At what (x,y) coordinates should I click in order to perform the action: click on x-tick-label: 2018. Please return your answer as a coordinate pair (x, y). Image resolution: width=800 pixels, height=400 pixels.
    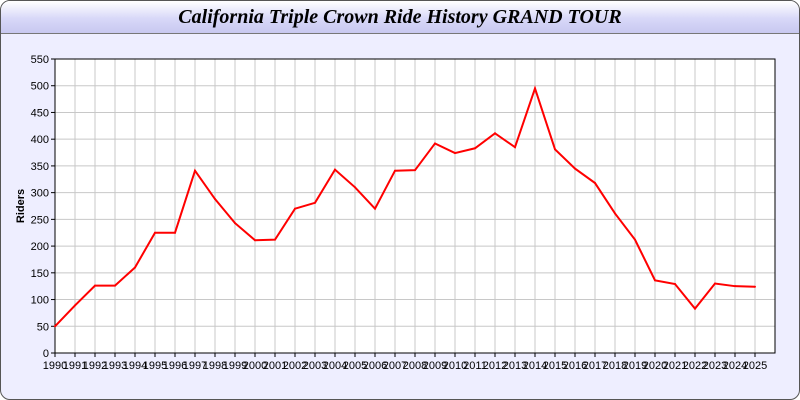
    Looking at the image, I should click on (615, 366).